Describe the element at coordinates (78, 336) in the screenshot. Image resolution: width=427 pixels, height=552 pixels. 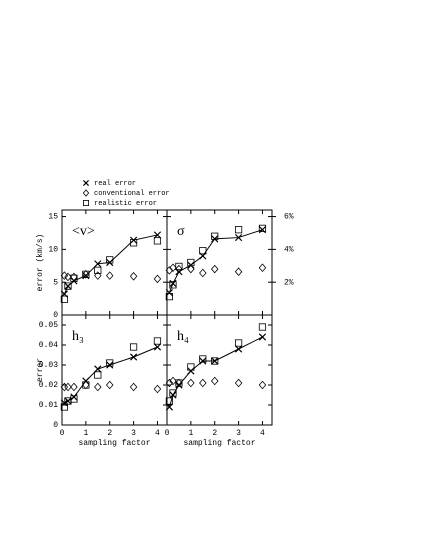
I see `panel-label: h₃` at that location.